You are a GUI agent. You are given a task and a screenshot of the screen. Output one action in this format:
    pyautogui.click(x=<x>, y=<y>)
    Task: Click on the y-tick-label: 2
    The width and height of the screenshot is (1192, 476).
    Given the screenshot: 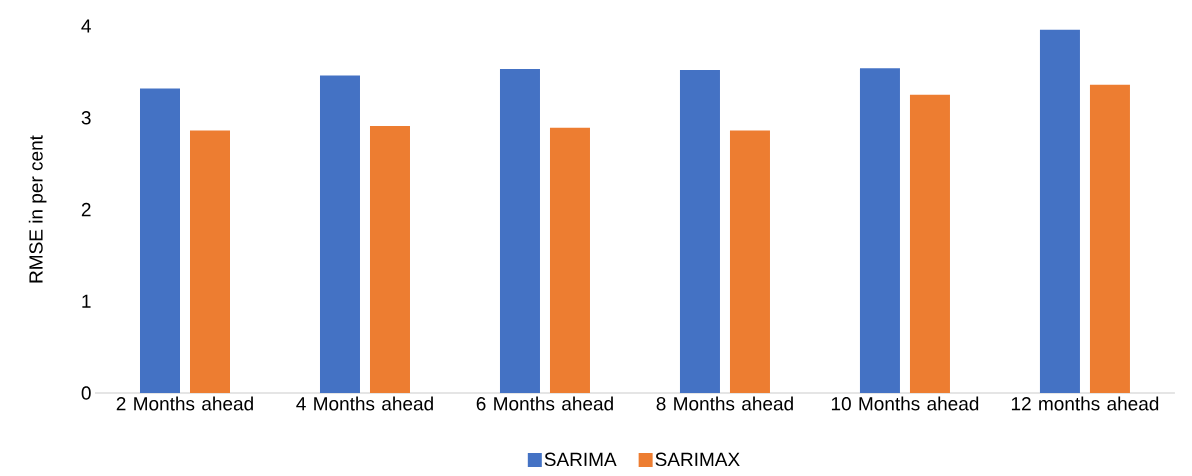 What is the action you would take?
    pyautogui.click(x=86, y=209)
    